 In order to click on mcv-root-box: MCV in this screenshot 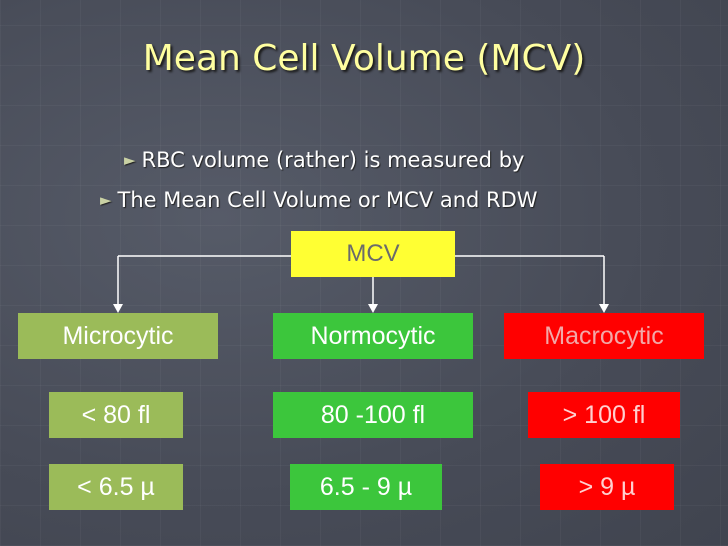, I will do `click(373, 254)`.